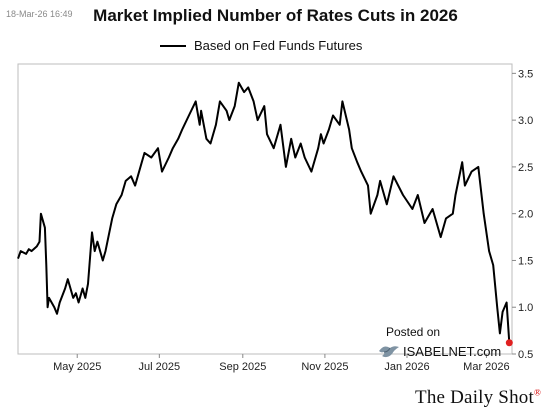 The height and width of the screenshot is (415, 551). I want to click on y-tick-label: 3.0, so click(525, 121).